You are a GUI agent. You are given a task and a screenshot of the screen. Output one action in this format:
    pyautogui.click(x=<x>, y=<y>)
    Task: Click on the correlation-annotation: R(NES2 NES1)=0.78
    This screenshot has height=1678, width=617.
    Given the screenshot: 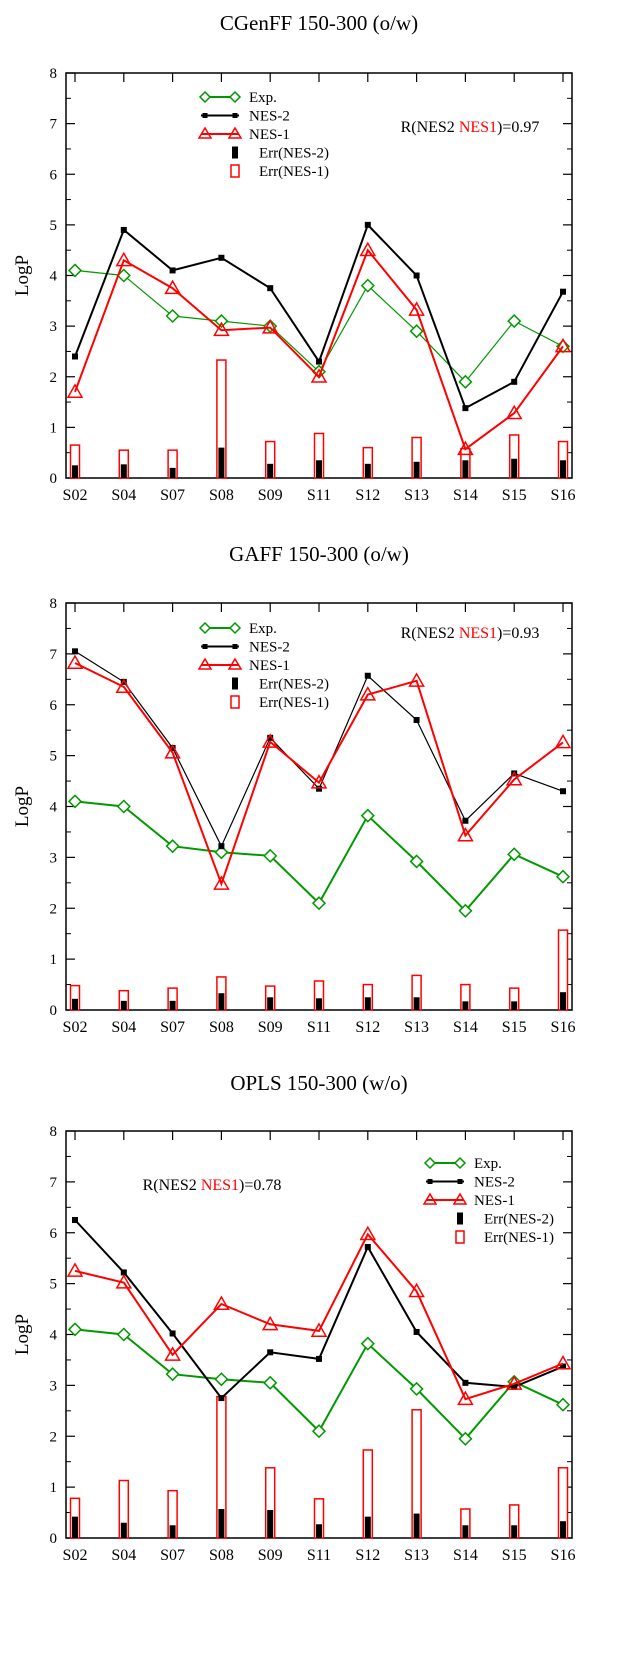 What is the action you would take?
    pyautogui.click(x=212, y=1185)
    